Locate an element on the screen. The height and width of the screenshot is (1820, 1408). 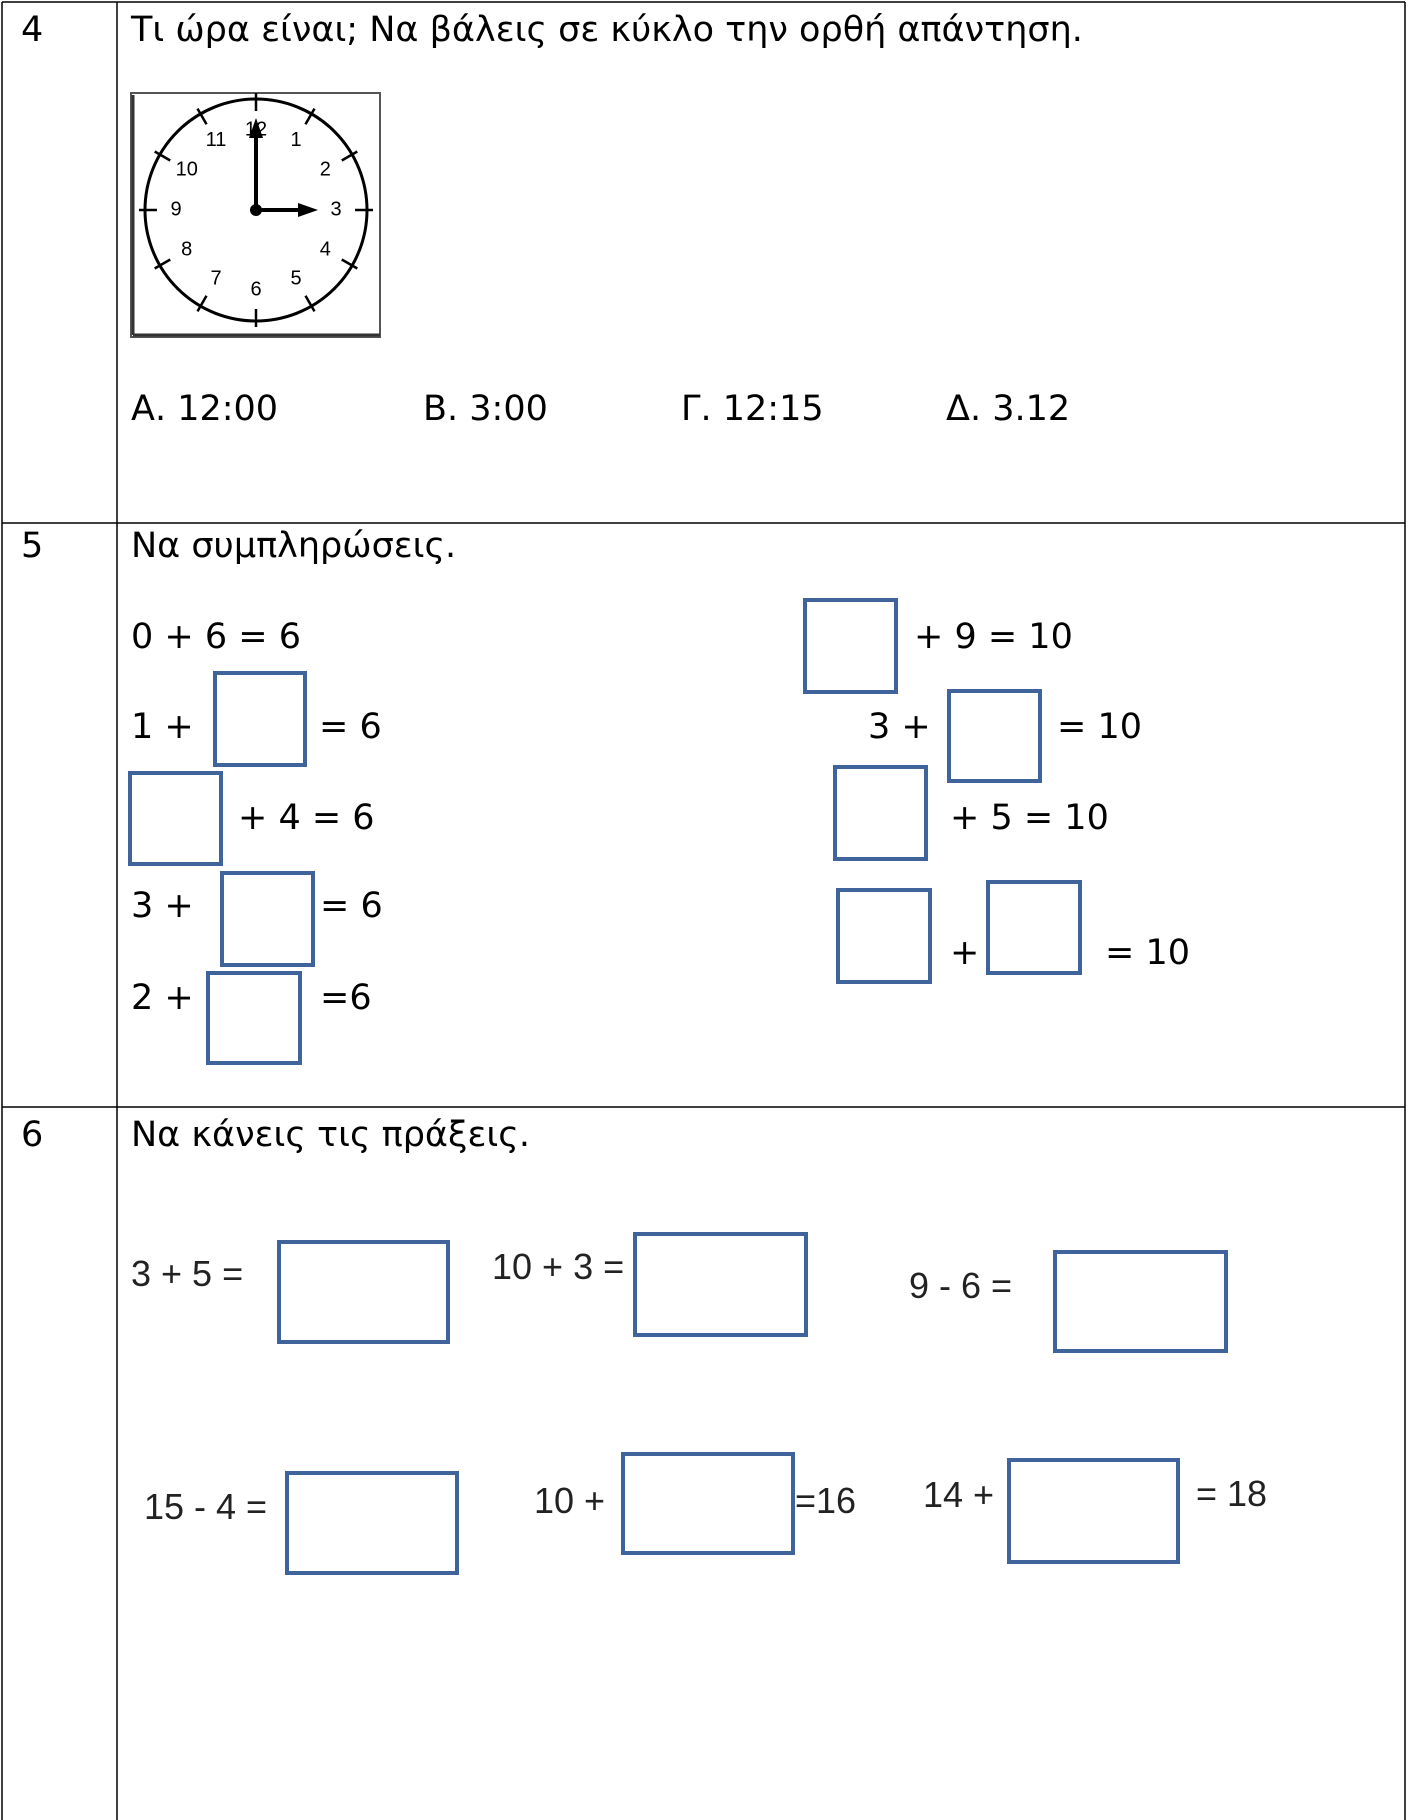
equation: 10 + 3 = is located at coordinates (558, 1266).